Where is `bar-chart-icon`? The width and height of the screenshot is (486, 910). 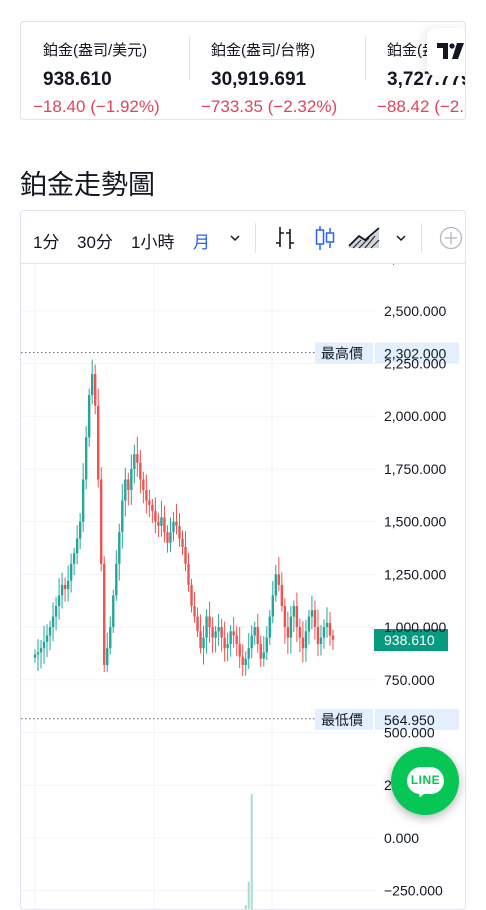 bar-chart-icon is located at coordinates (285, 238).